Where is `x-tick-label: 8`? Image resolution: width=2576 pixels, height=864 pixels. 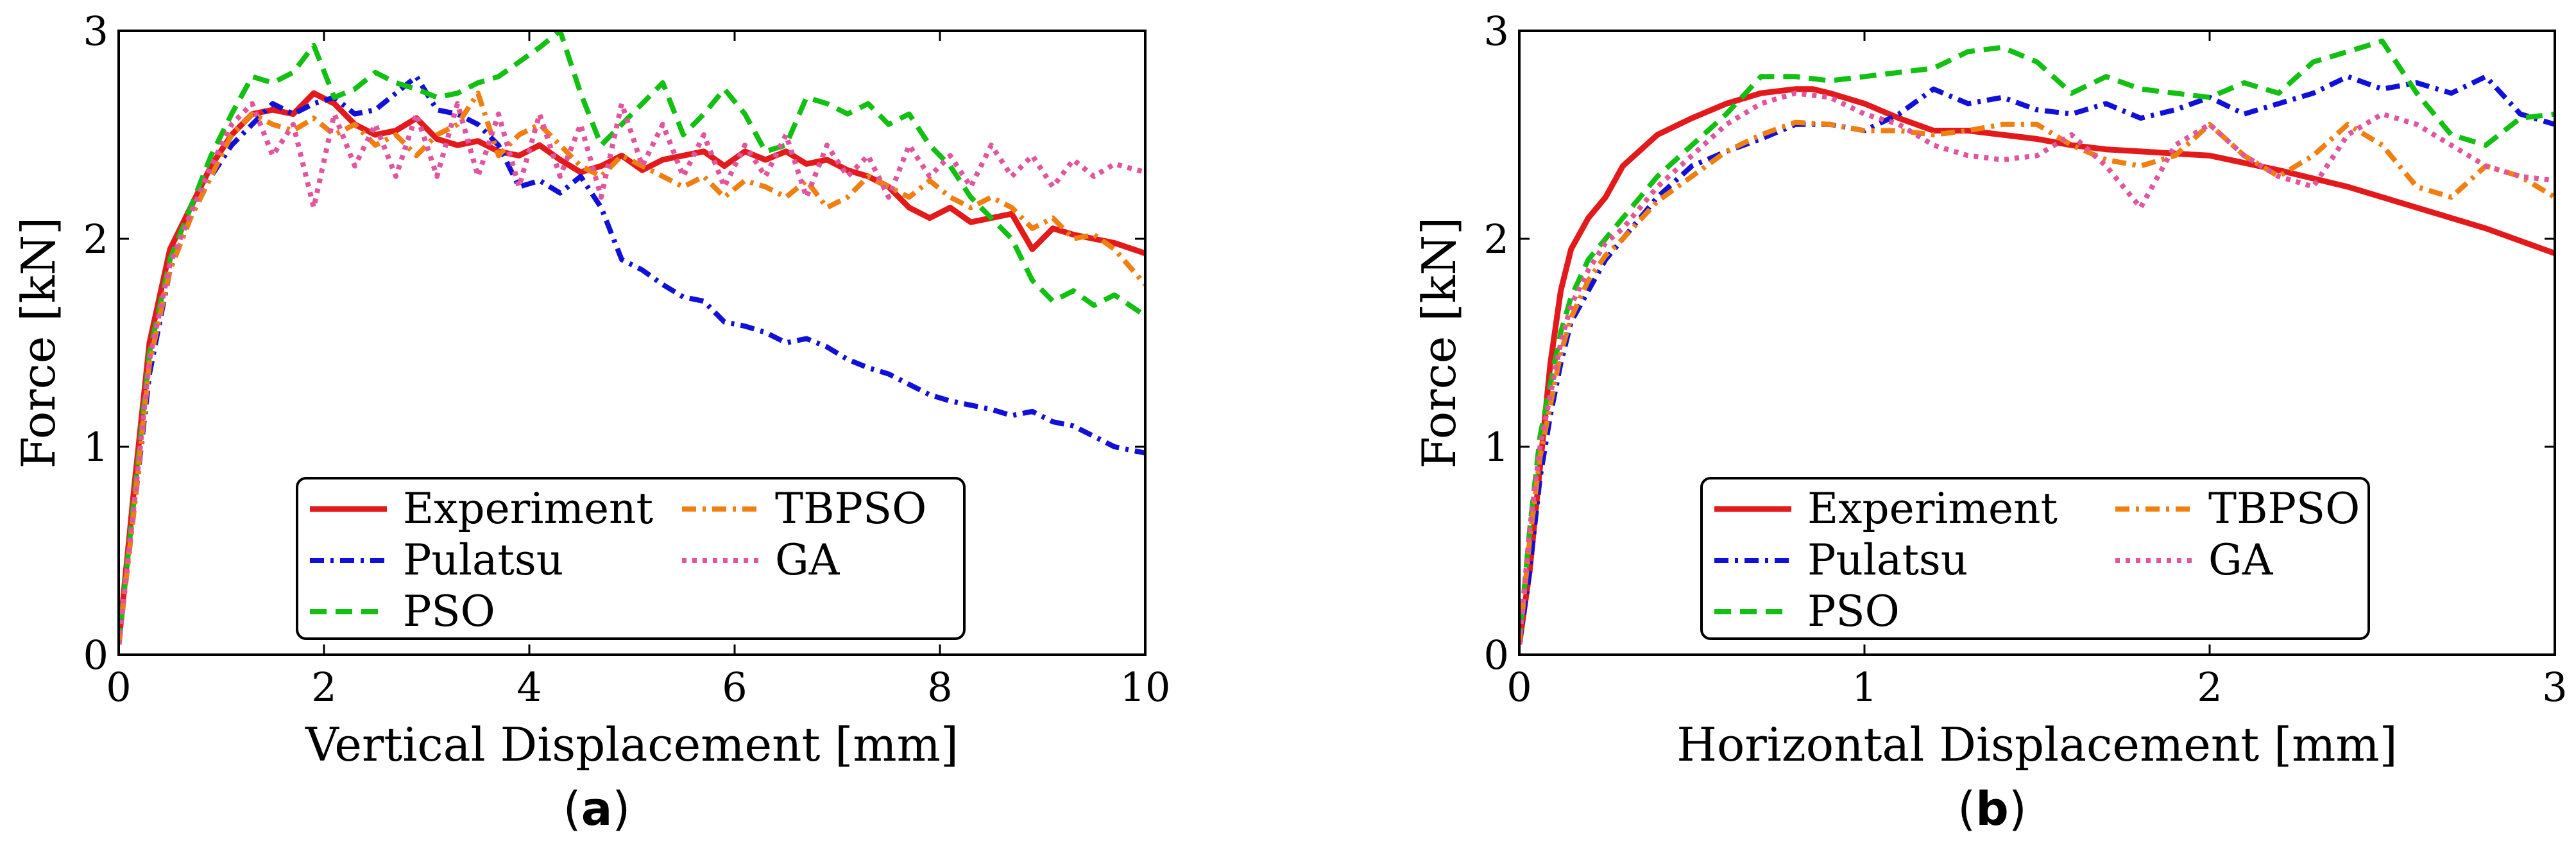 x-tick-label: 8 is located at coordinates (939, 688).